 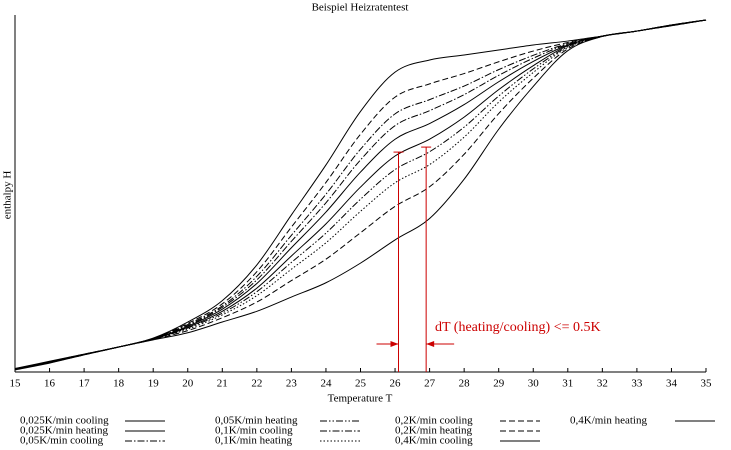 I want to click on legend-label: 0,1K/min cooling, so click(x=254, y=431).